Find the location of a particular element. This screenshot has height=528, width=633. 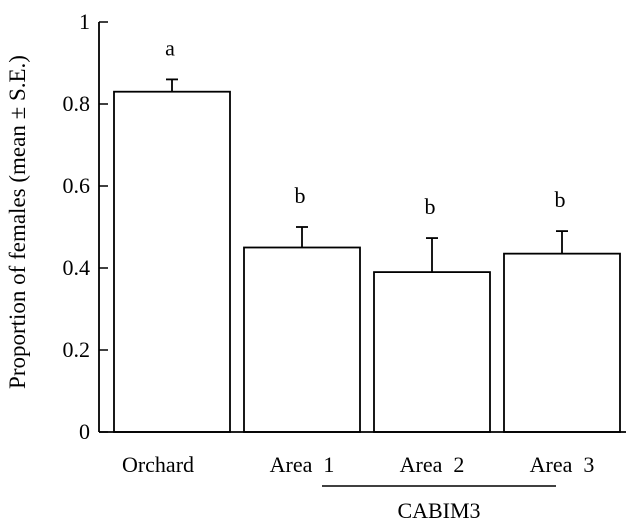

y-axis: 0 0.2 0.4 0.6 0.8 1 is located at coordinates (85, 226).